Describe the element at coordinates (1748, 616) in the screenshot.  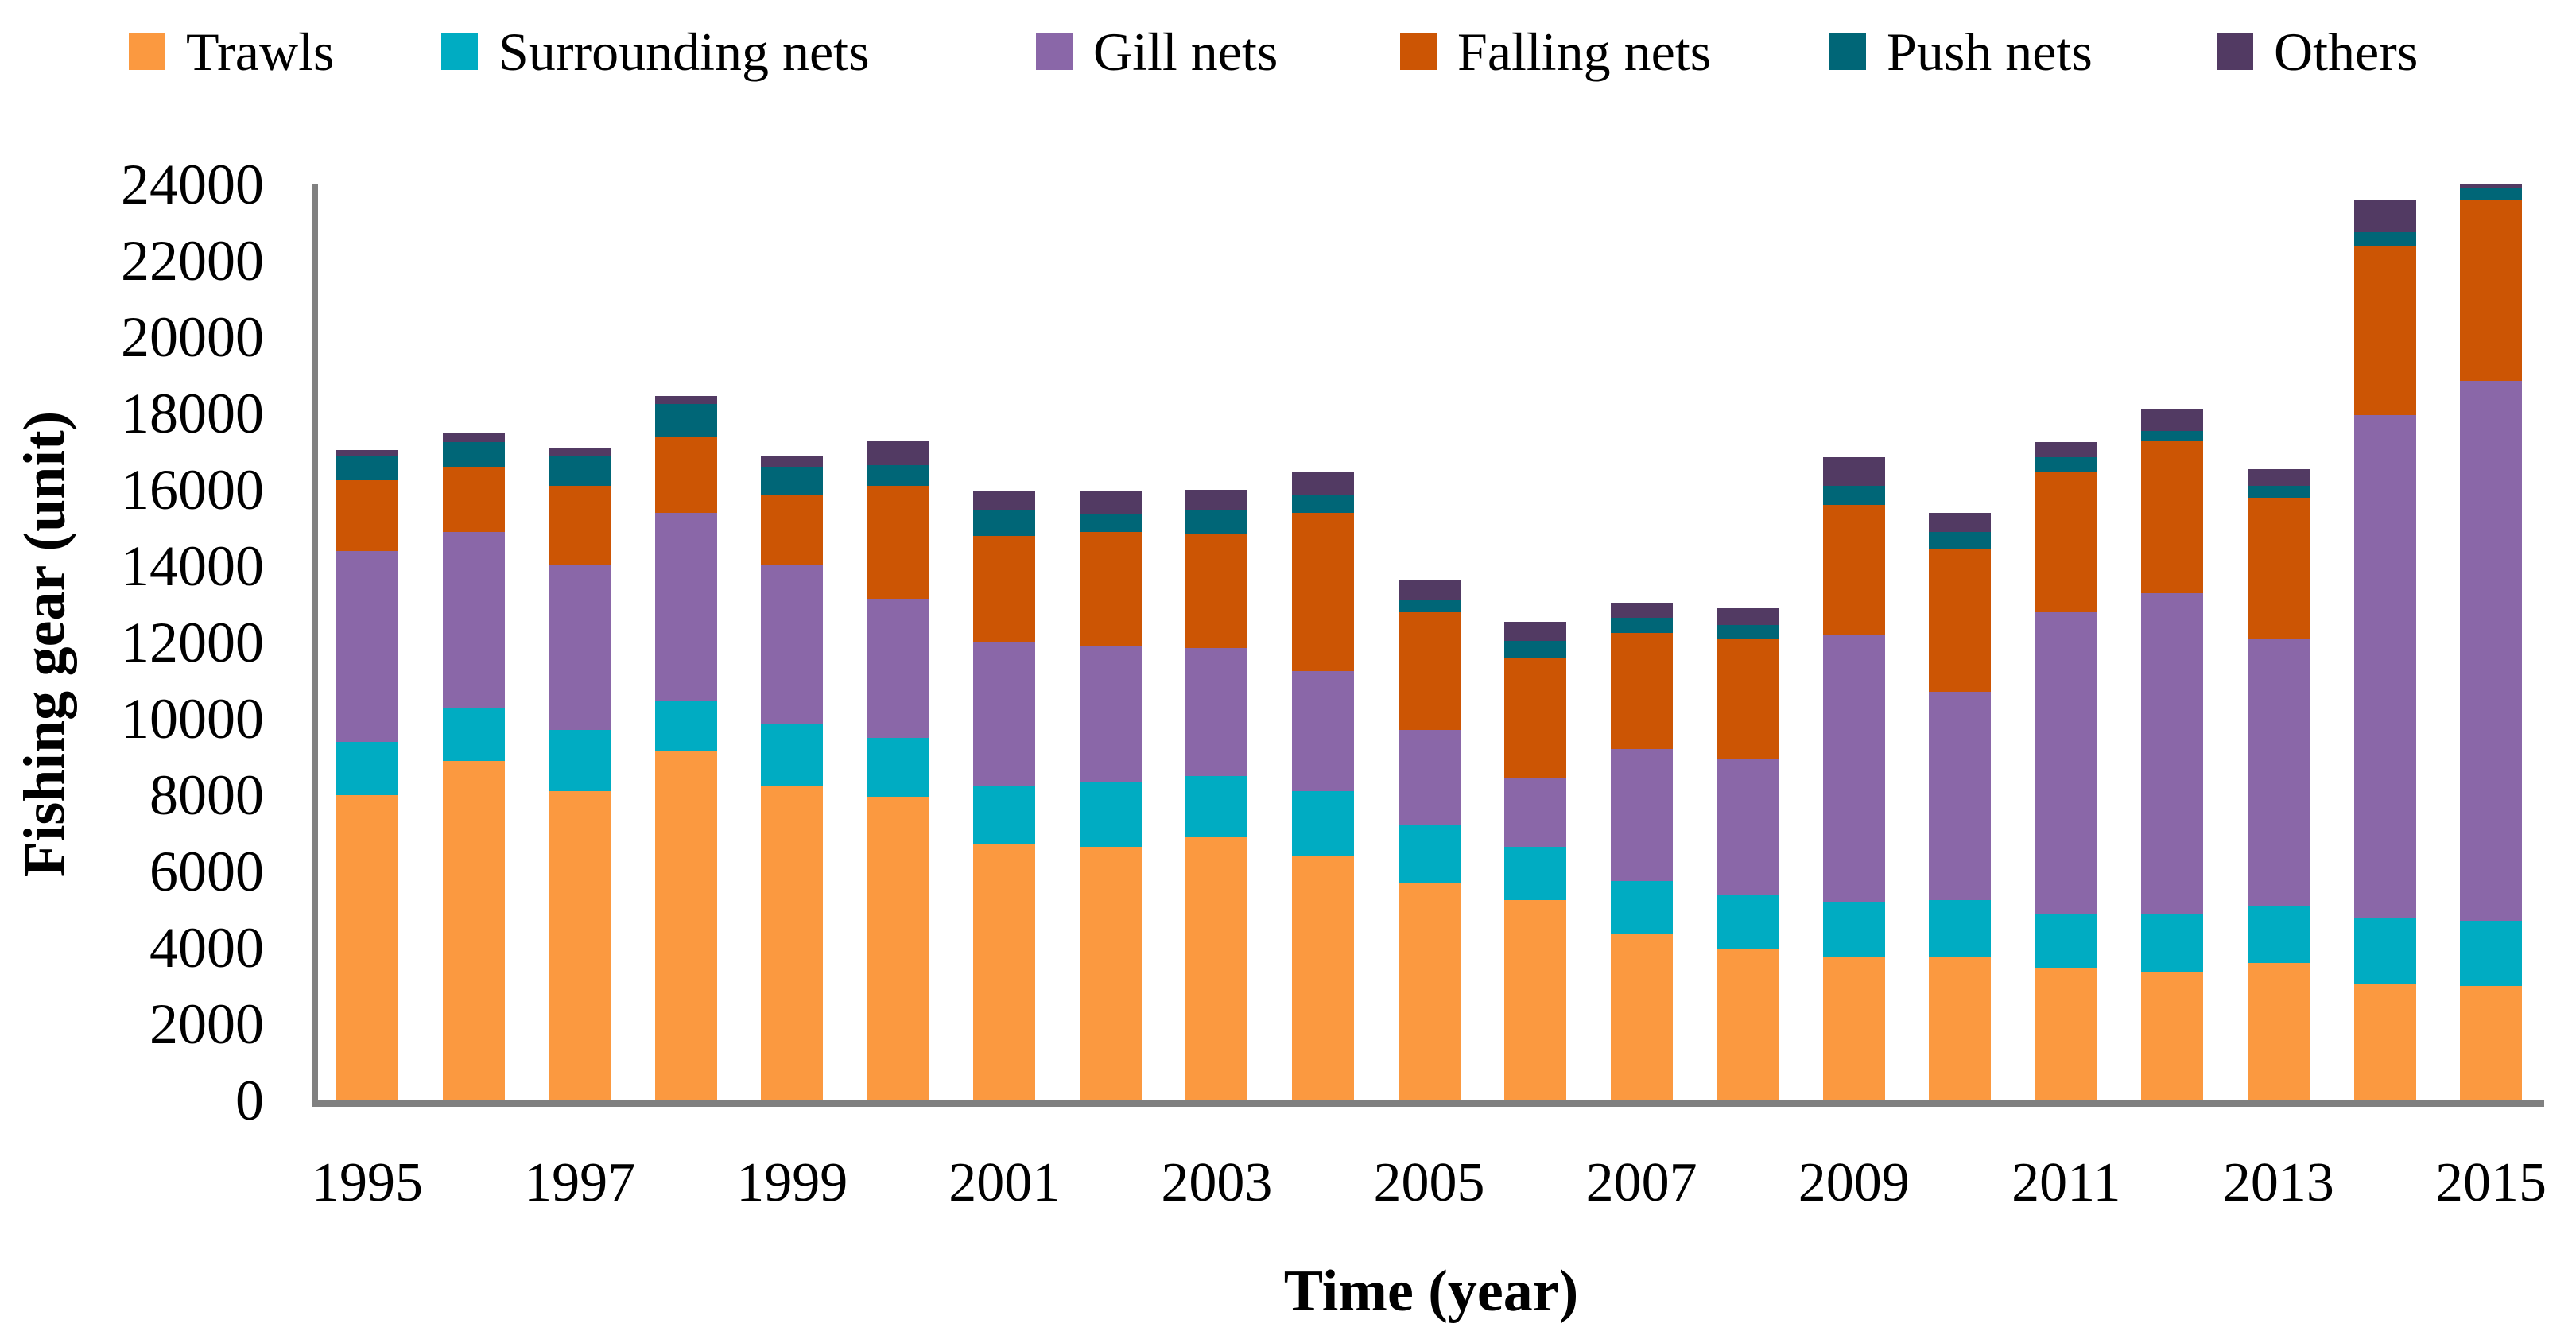
I see `bar-segment-2008-others` at that location.